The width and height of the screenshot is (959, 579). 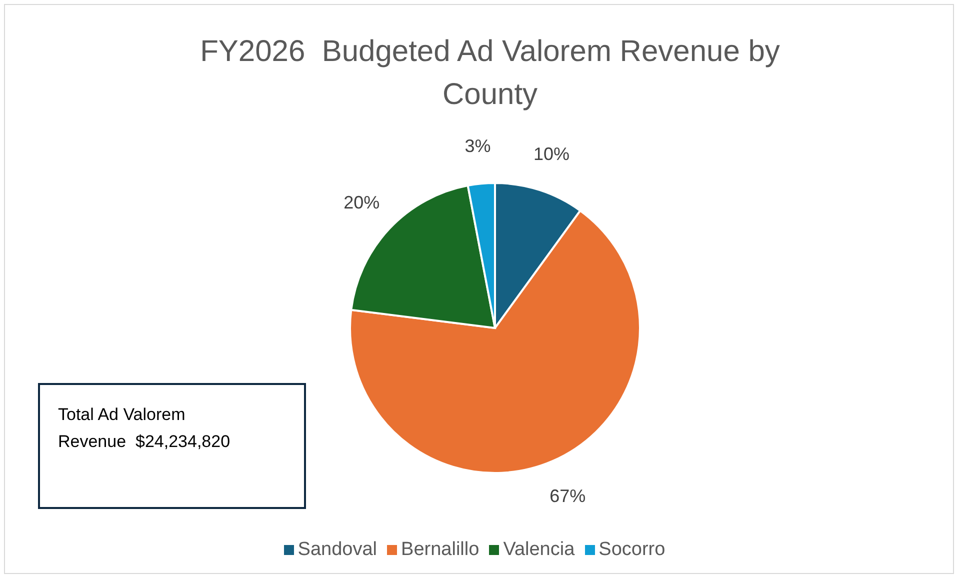 What do you see at coordinates (338, 549) in the screenshot?
I see `legend-label: Sandoval` at bounding box center [338, 549].